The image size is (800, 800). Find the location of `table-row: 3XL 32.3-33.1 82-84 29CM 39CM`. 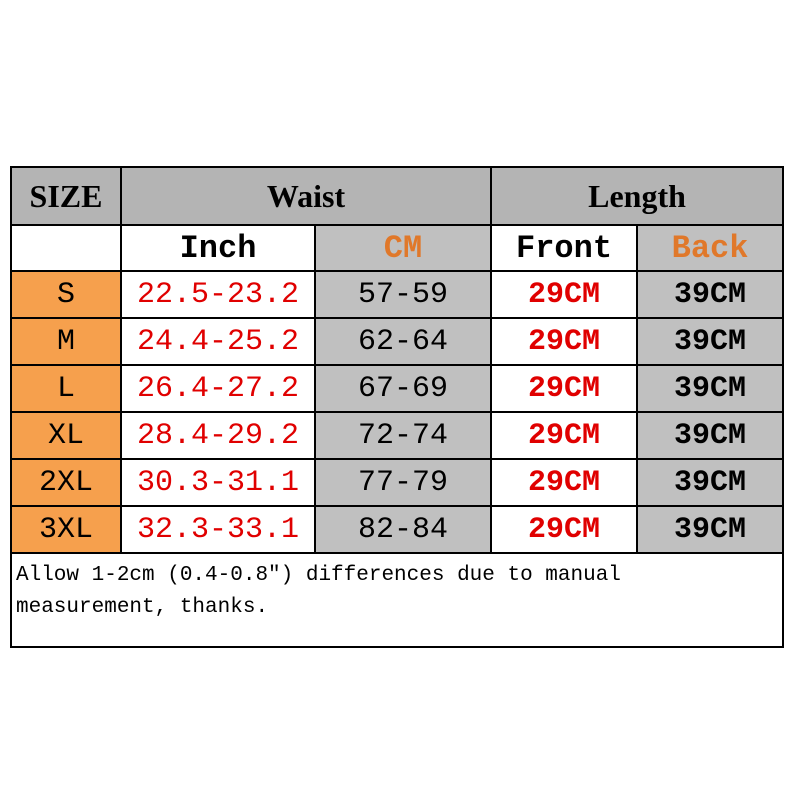

table-row: 3XL 32.3-33.1 82-84 29CM 39CM is located at coordinates (397, 529).